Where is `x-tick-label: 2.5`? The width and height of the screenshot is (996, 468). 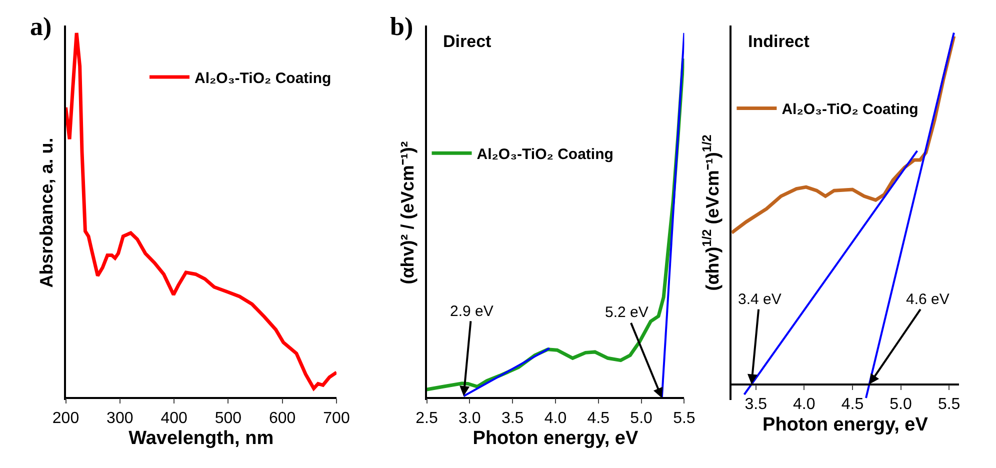 x-tick-label: 2.5 is located at coordinates (427, 418).